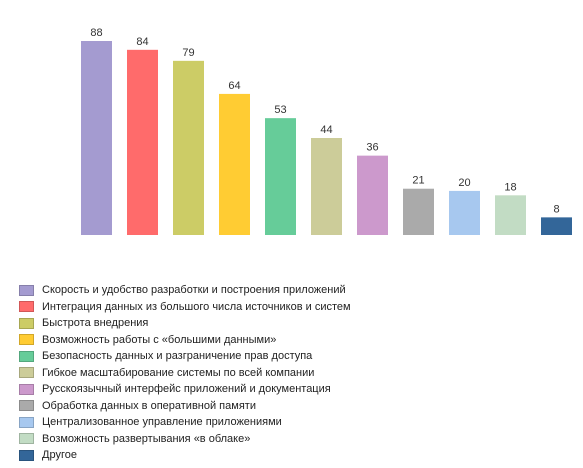 The height and width of the screenshot is (468, 583). What do you see at coordinates (185, 323) in the screenshot?
I see `legend-item: Быстрота внедрения` at bounding box center [185, 323].